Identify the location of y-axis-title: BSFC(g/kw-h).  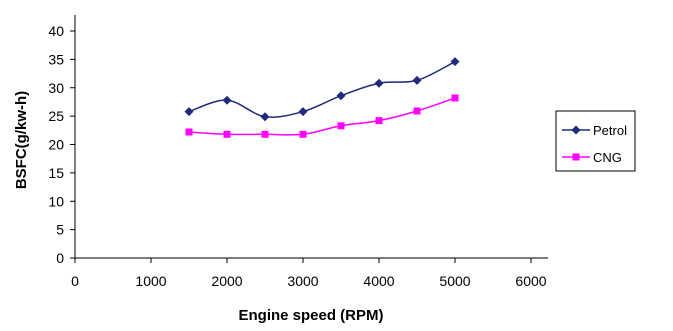
(21, 140).